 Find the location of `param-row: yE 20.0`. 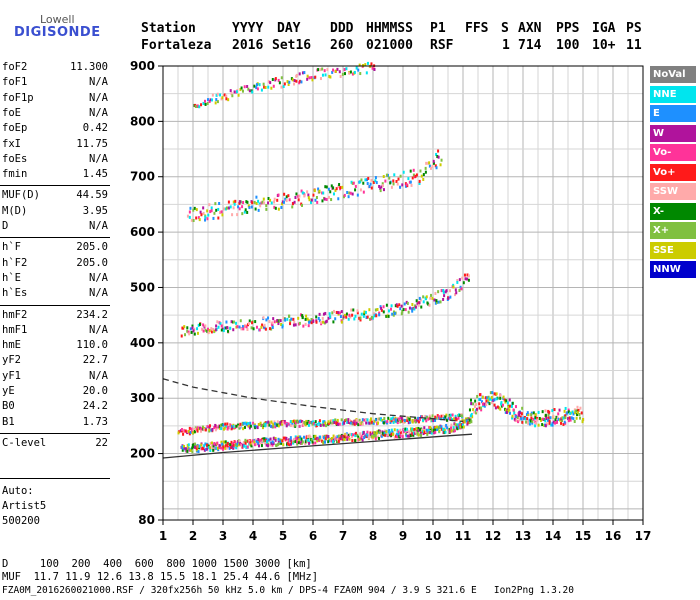

param-row: yE 20.0 is located at coordinates (55, 391).